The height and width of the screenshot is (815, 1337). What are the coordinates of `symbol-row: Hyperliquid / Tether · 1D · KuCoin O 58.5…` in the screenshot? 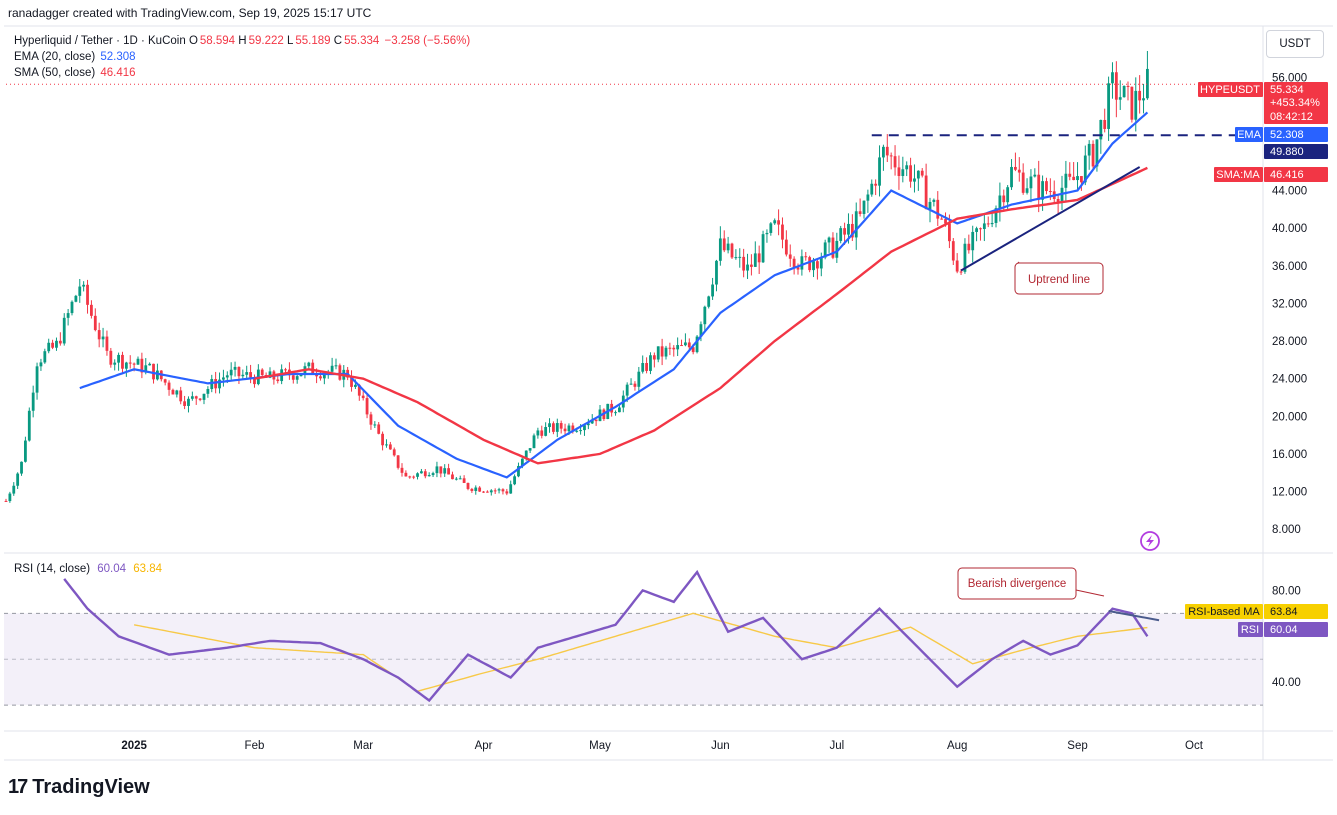 It's located at (242, 41).